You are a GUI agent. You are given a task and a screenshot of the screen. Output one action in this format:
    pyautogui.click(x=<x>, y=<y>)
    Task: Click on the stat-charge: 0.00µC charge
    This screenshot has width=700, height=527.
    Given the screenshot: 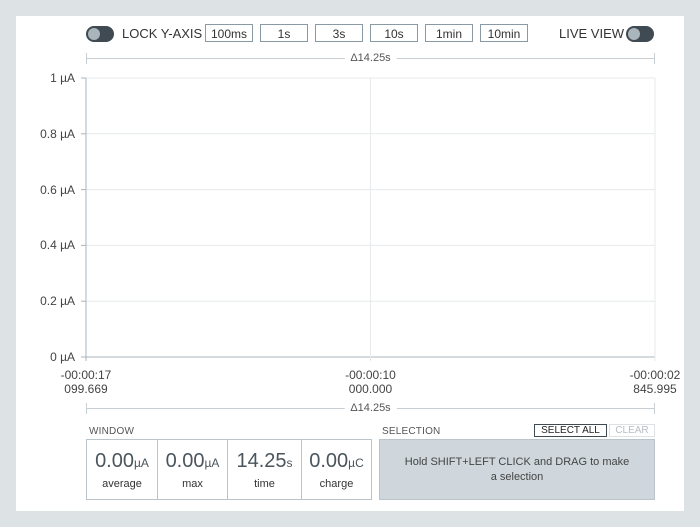 What is the action you would take?
    pyautogui.click(x=336, y=469)
    